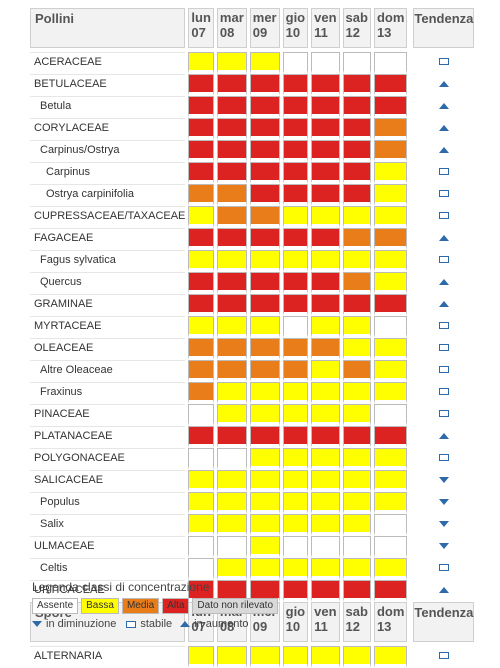 The width and height of the screenshot is (500, 668). What do you see at coordinates (55, 606) in the screenshot?
I see `legend-class: Assente` at bounding box center [55, 606].